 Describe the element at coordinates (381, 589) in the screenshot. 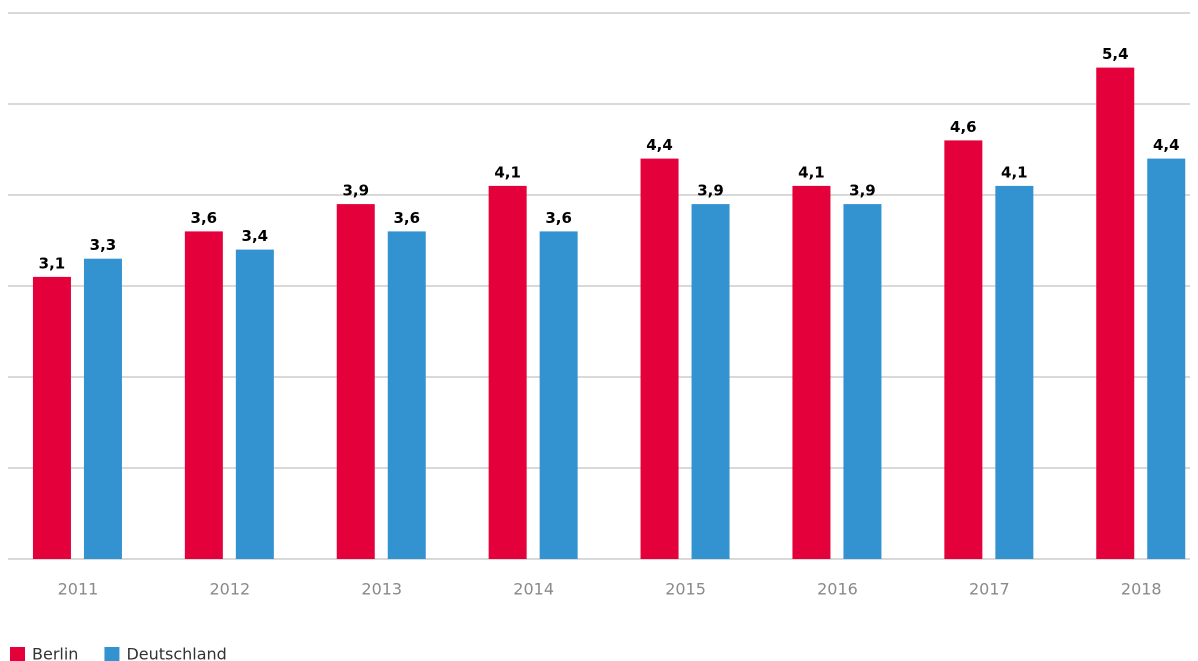

I see `x-tick-label: 2013` at that location.